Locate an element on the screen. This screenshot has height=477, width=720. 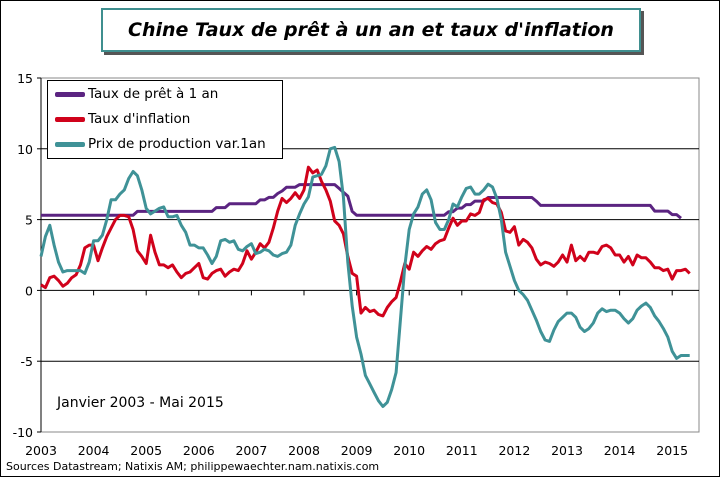
x-tick-label: 2010 is located at coordinates (409, 450).